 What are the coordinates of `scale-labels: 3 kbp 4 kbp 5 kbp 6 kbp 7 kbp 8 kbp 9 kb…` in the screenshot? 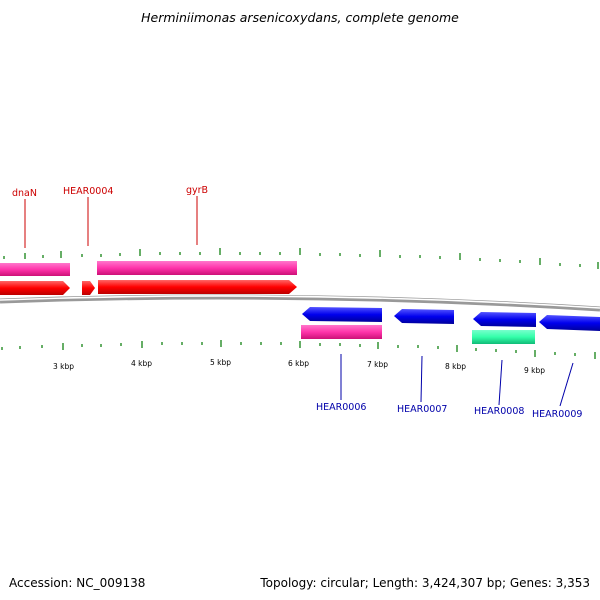 It's located at (299, 366).